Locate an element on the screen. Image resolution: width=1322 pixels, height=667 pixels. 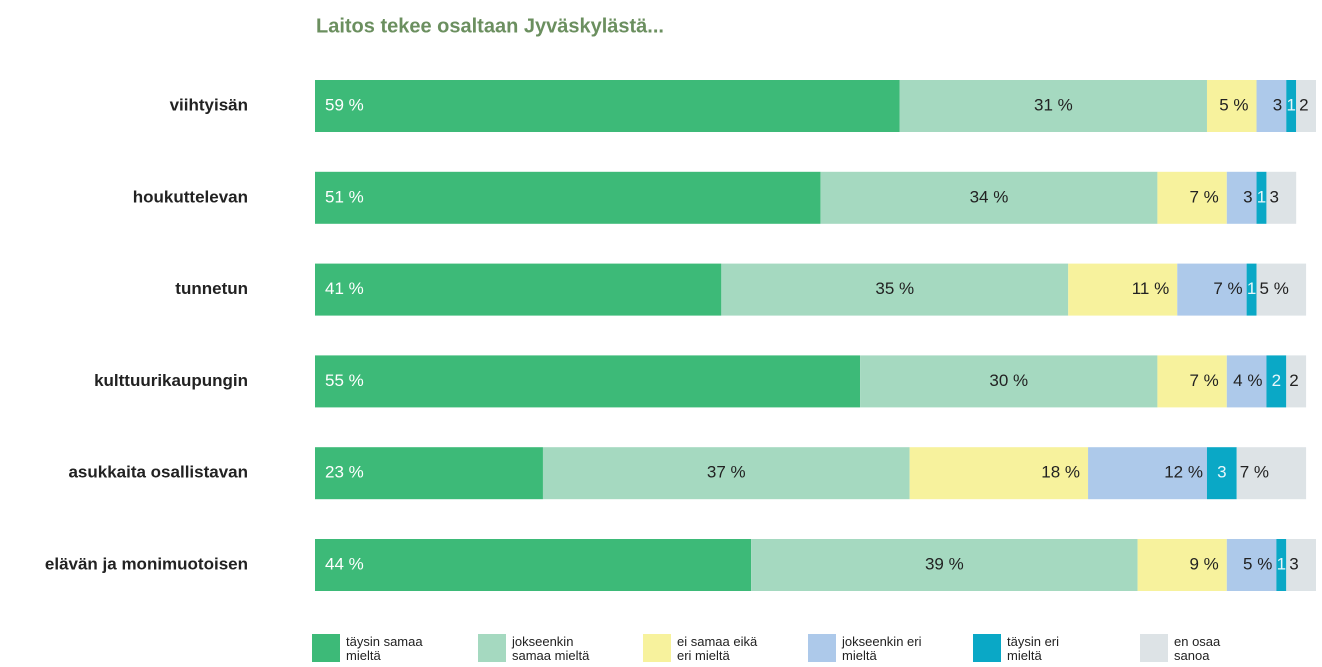
category-label: tunnetun is located at coordinates (211, 288).